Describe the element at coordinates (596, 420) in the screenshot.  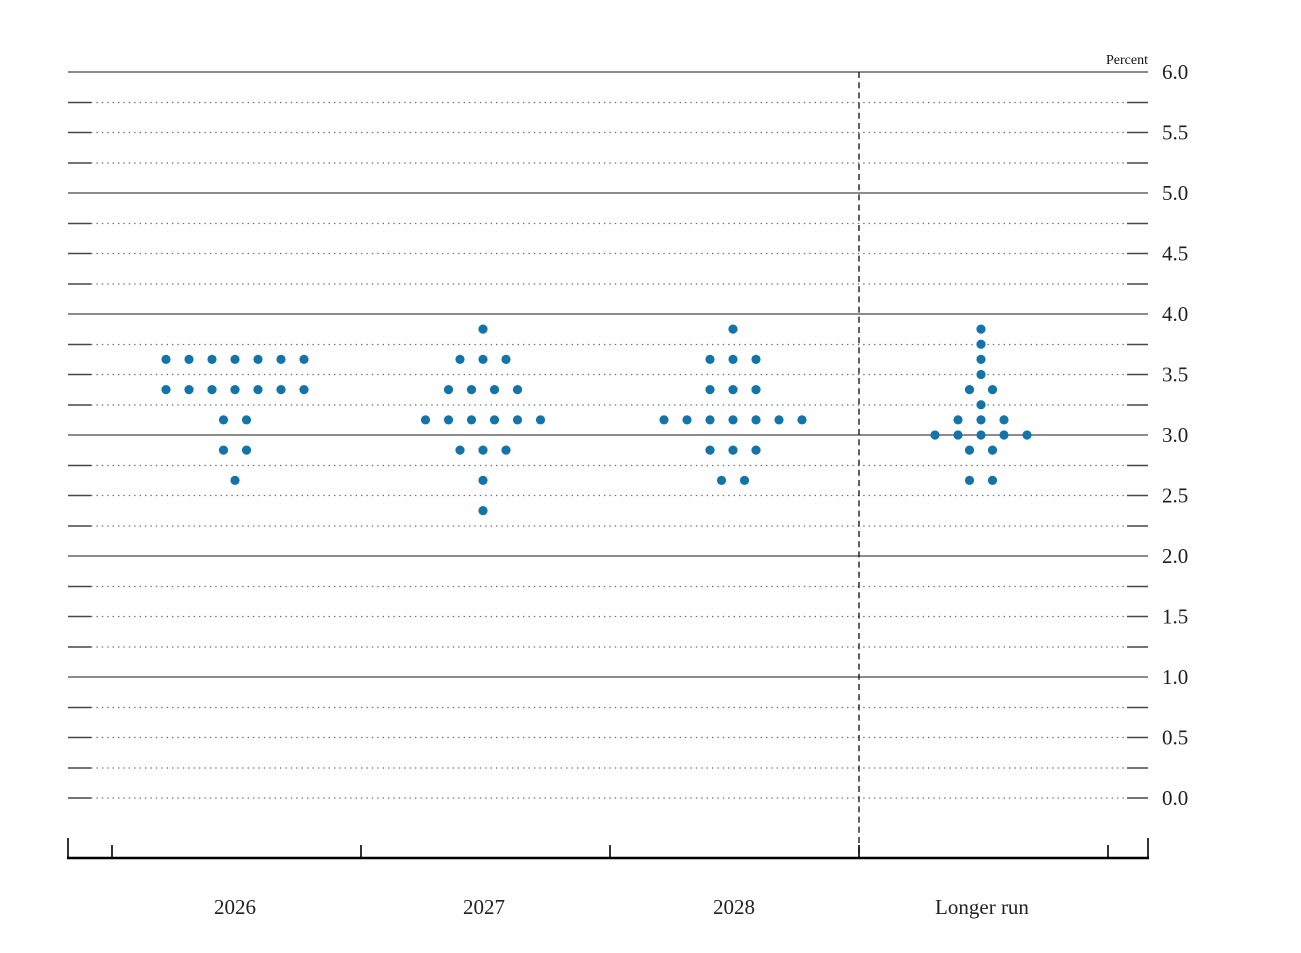
I see `projection-dots-layer` at that location.